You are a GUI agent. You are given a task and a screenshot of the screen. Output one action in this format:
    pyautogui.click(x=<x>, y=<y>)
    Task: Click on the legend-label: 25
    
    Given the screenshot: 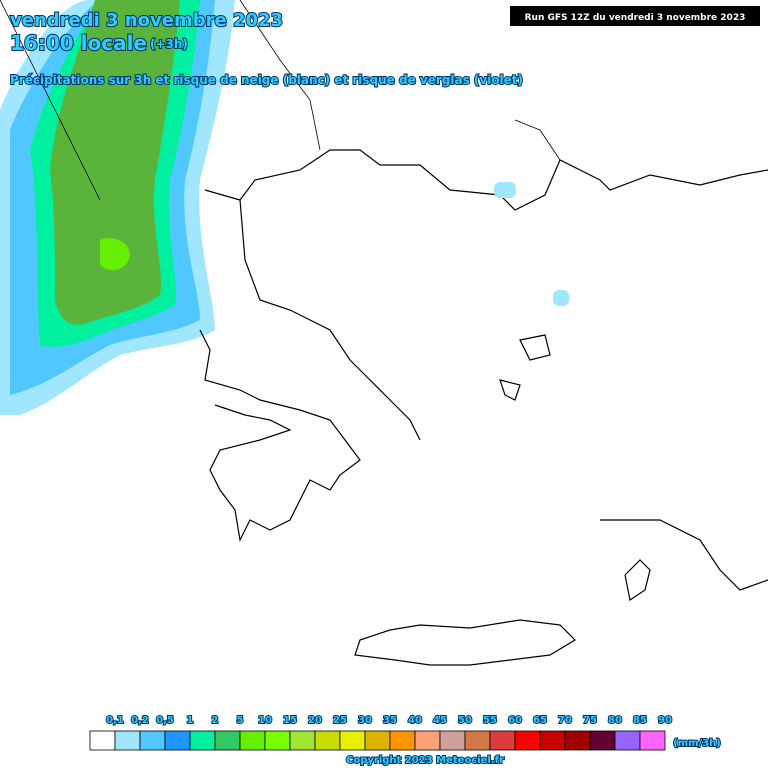 What is the action you would take?
    pyautogui.click(x=340, y=720)
    